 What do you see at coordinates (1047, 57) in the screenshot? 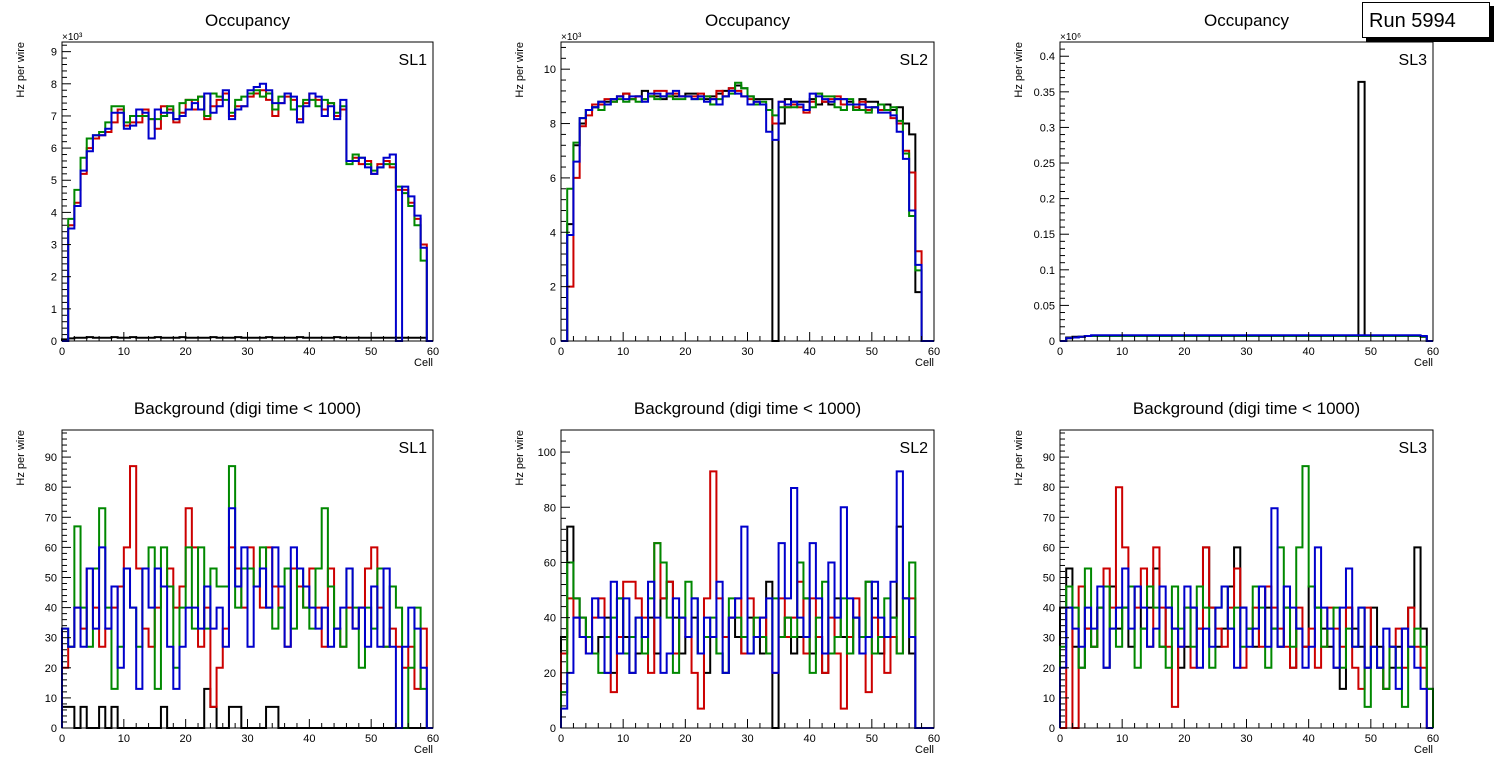
I see `y-tick-label: 0.4` at bounding box center [1047, 57].